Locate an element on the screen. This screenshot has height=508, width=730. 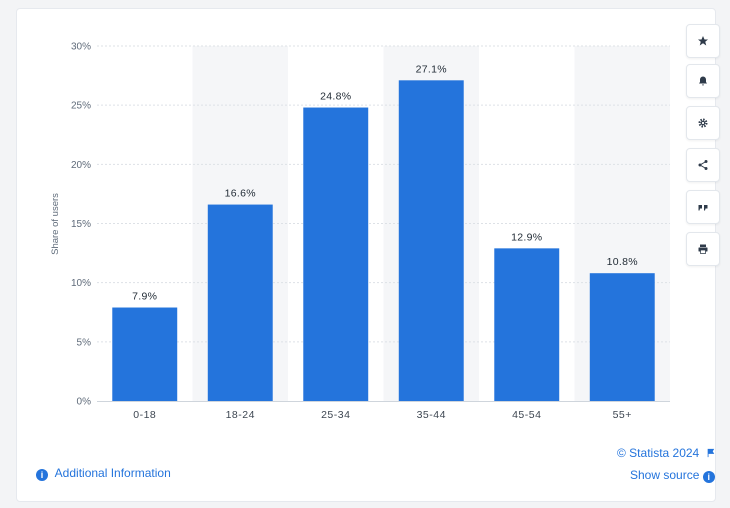
flag-icon is located at coordinates (710, 453).